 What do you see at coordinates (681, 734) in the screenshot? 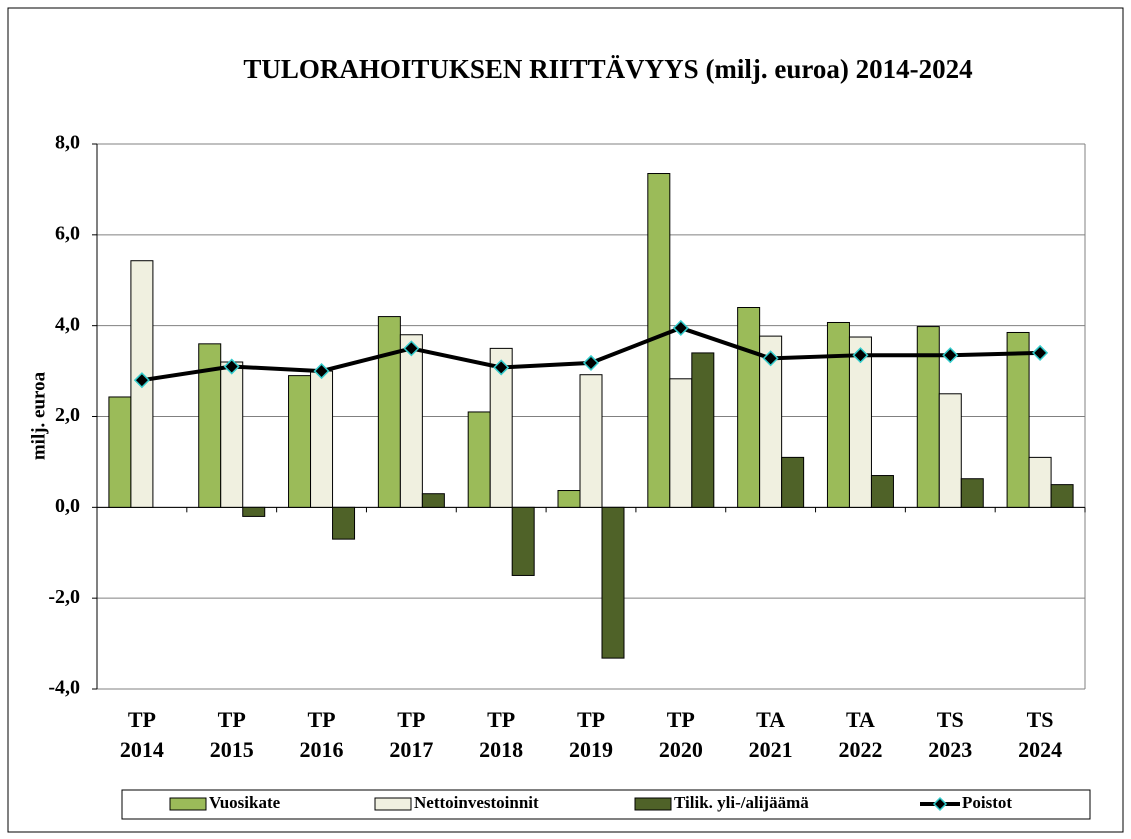
I see `x-tick-label: TP 2020` at bounding box center [681, 734].